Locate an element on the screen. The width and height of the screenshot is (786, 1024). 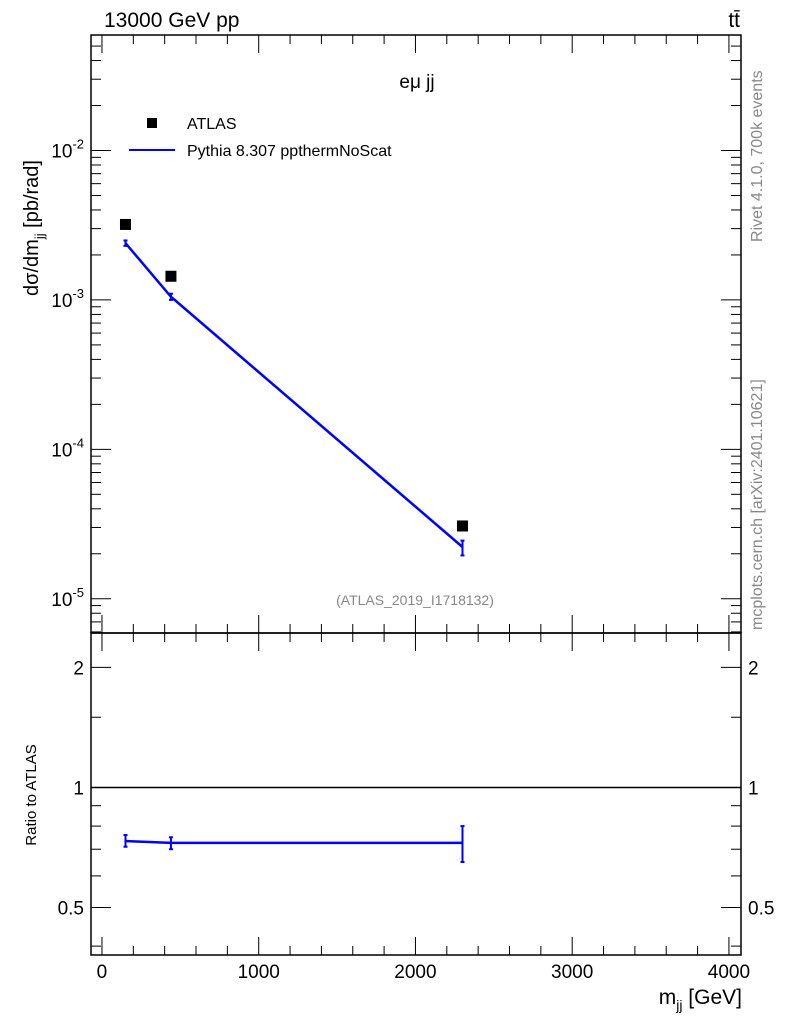
side-mcplots: mcplots.cern.ch [arXiv:2401.10621] is located at coordinates (757, 504).